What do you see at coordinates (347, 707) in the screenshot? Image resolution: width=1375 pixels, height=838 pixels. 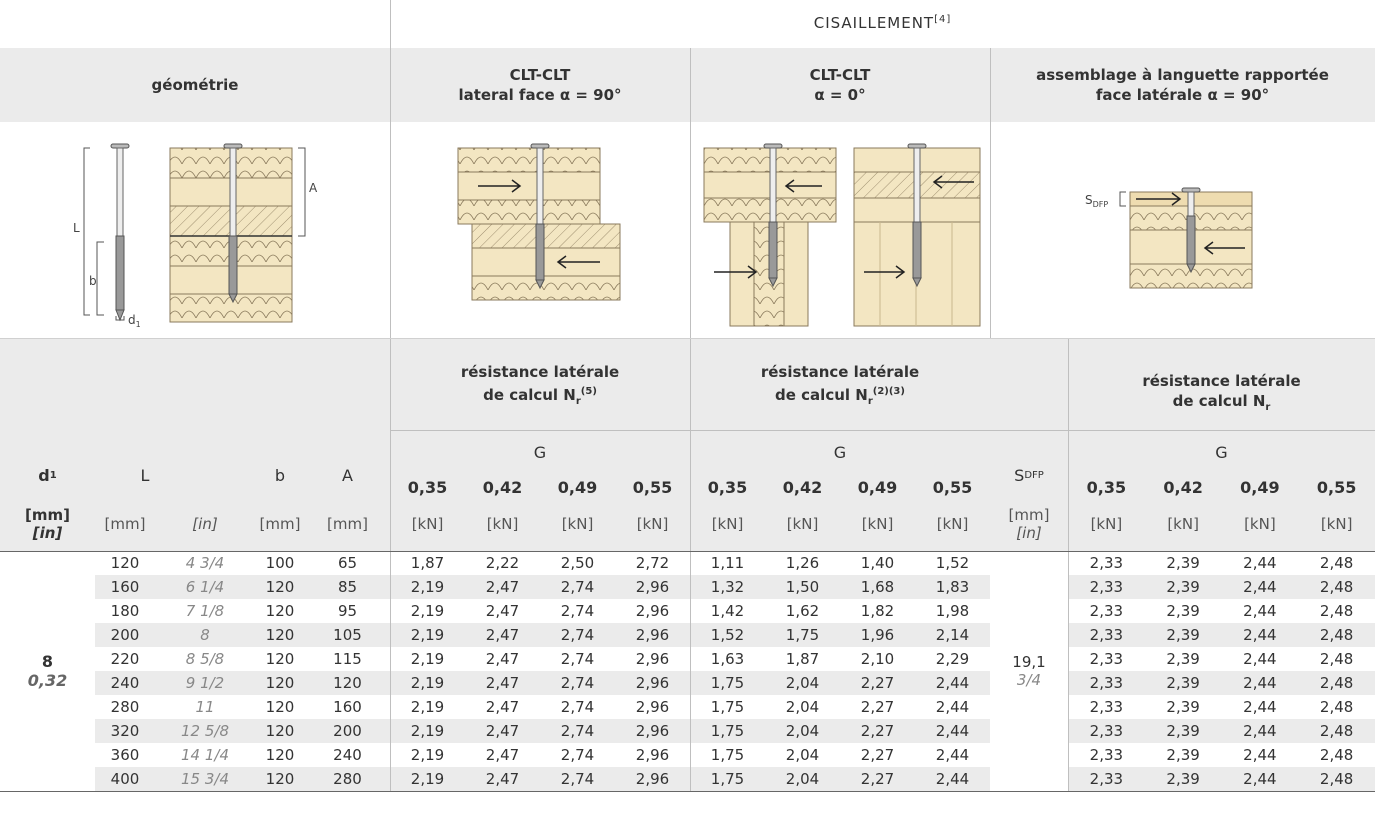 I see `cell-A: 160` at bounding box center [347, 707].